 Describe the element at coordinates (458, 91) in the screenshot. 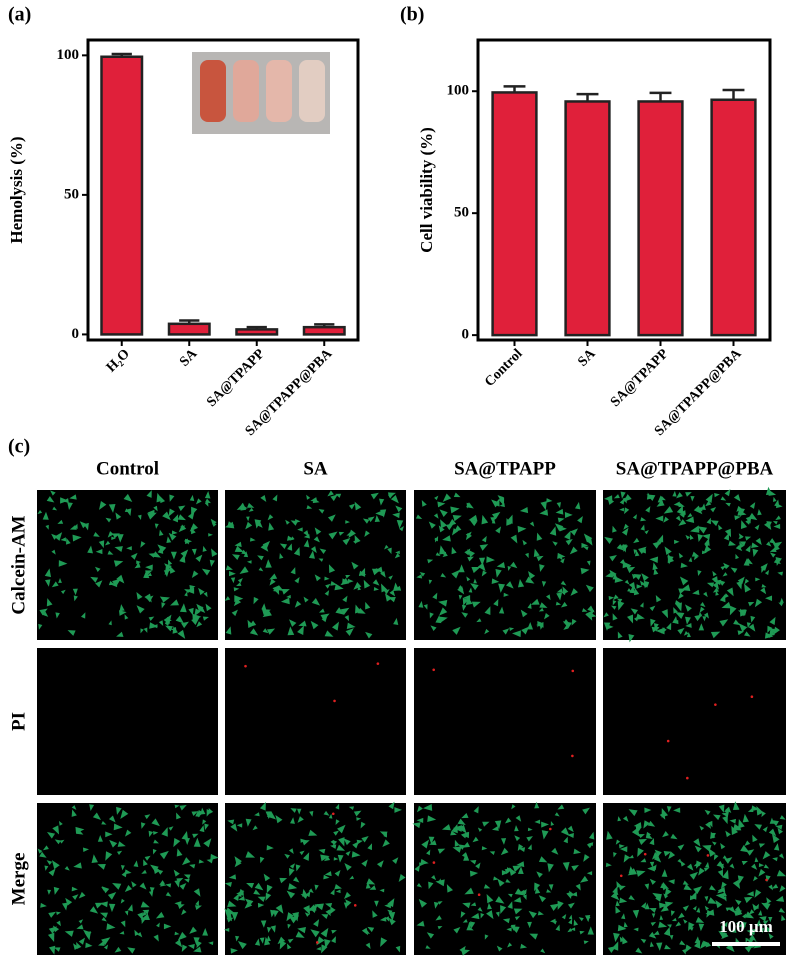

I see `y-tick-label: 100` at that location.